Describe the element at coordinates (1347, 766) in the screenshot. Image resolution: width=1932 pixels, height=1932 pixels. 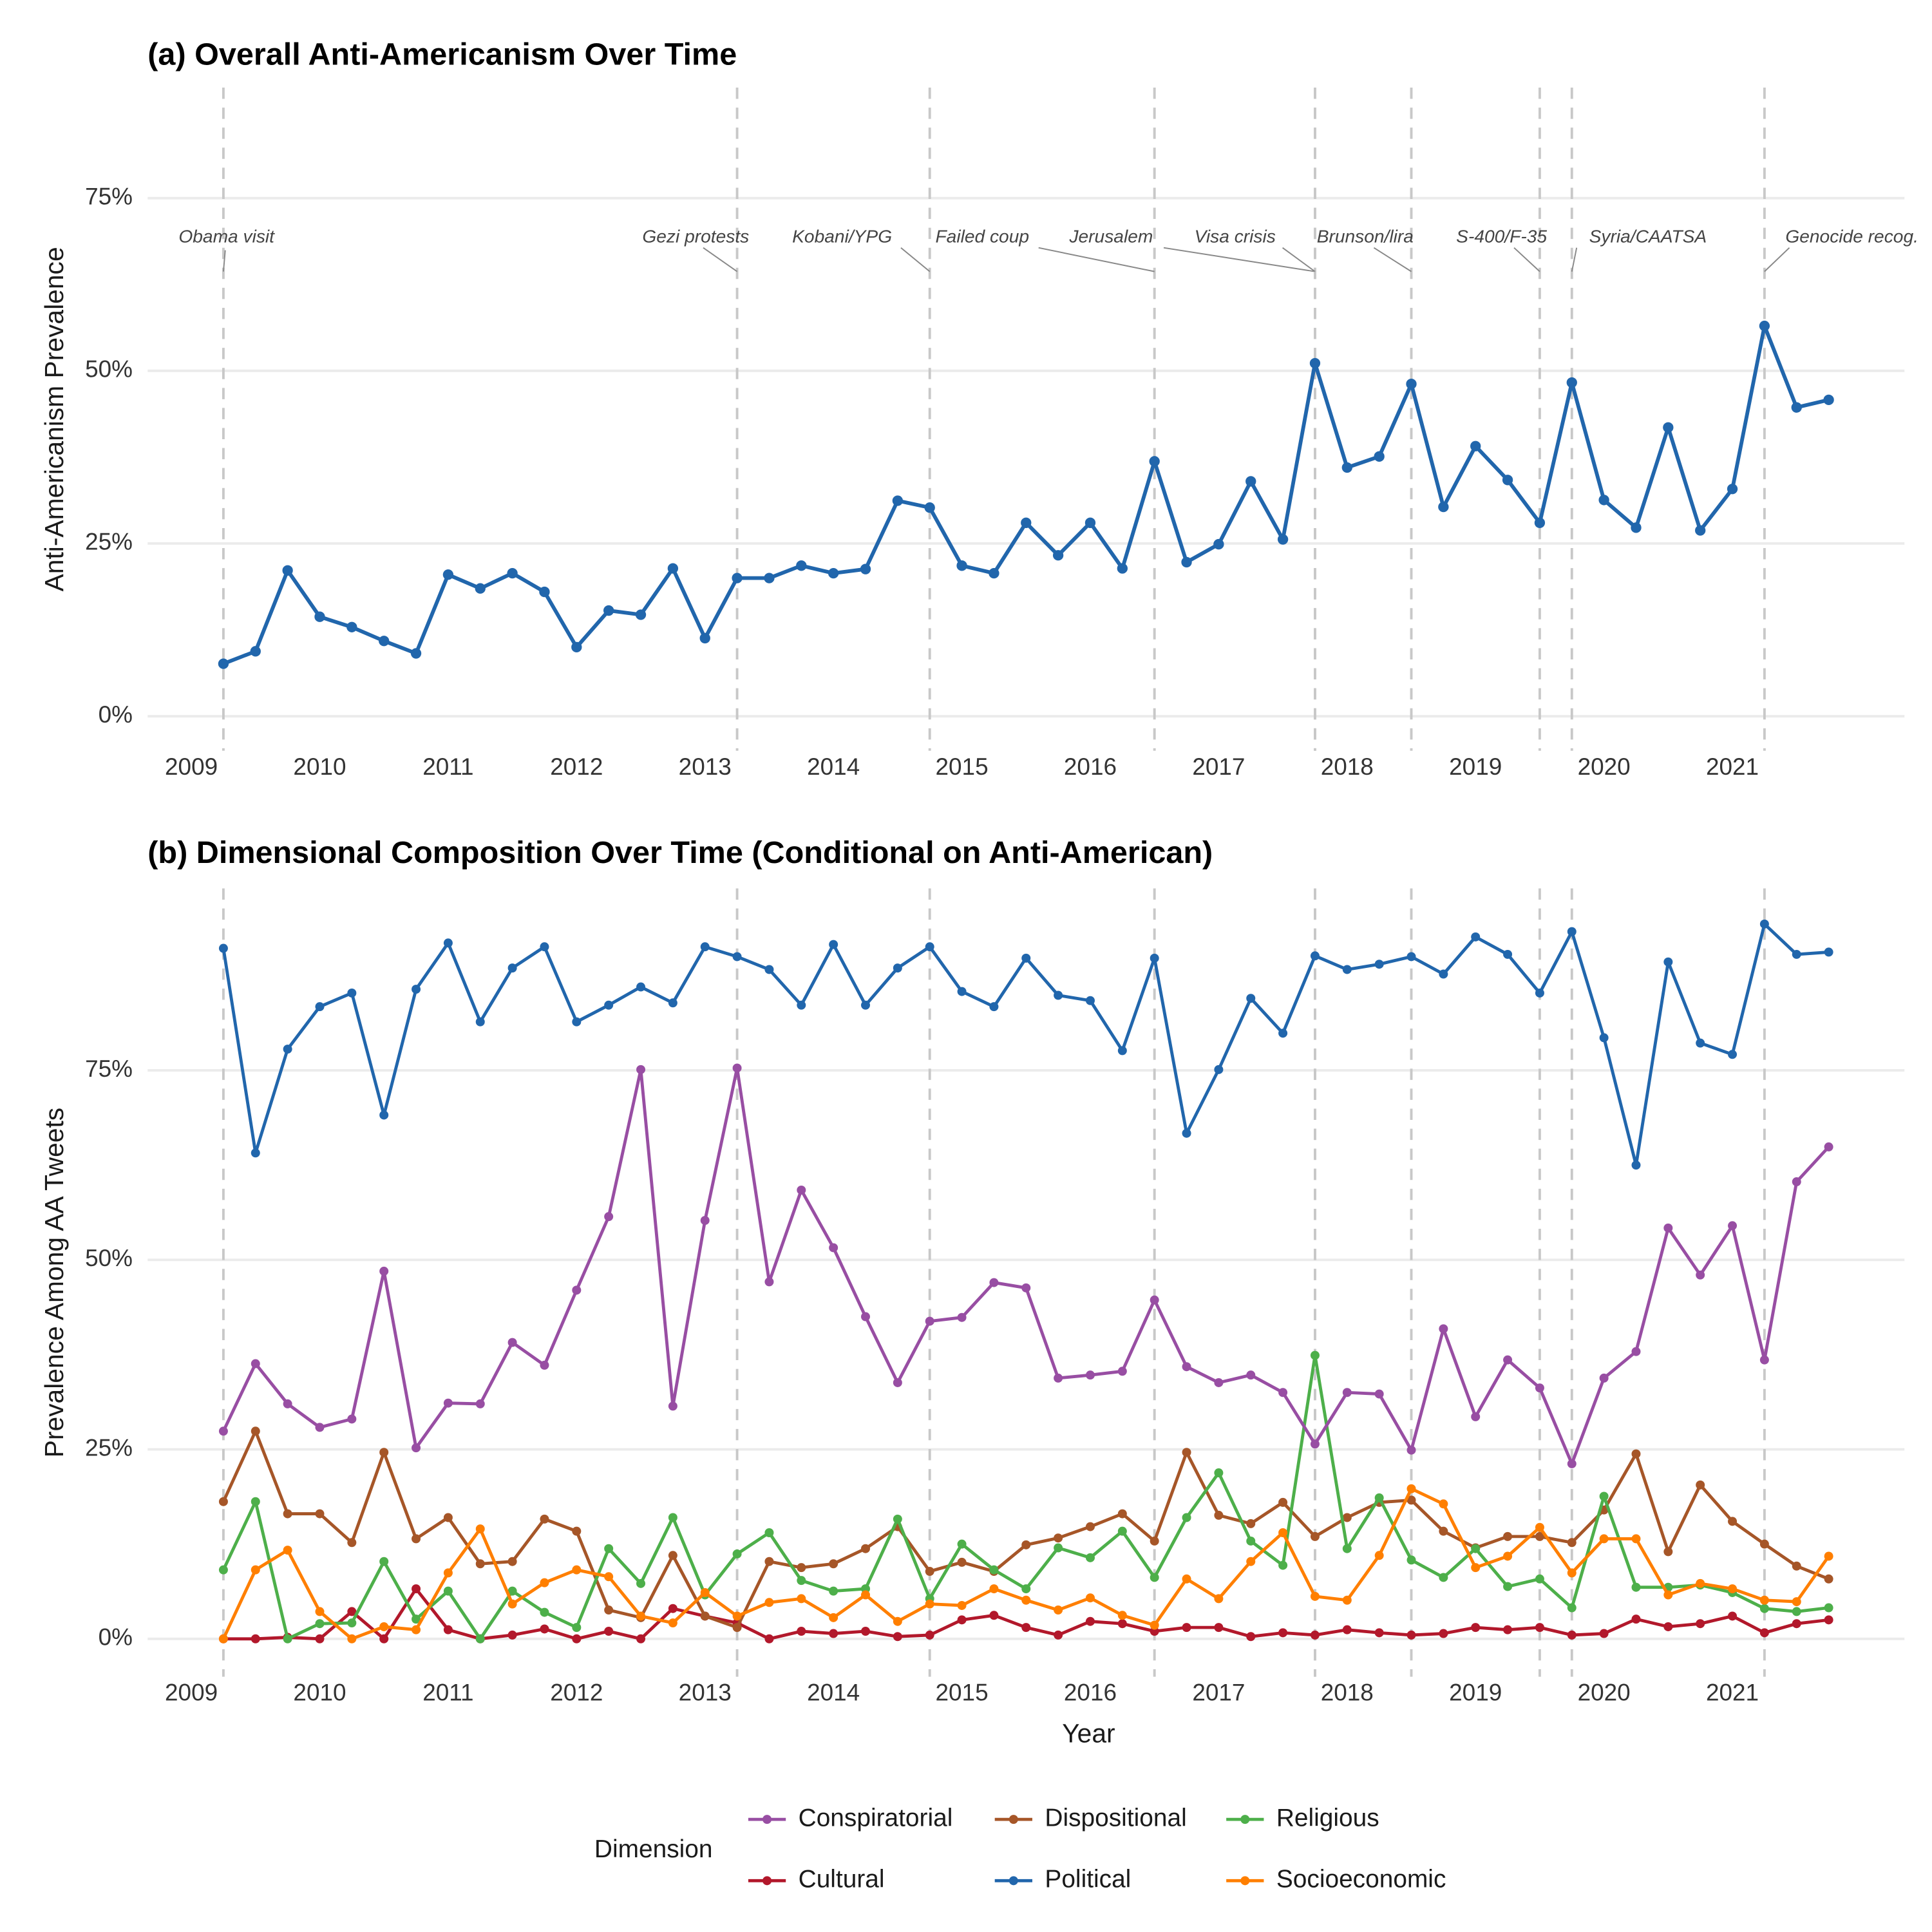
I see `x-tick-label: 2018` at that location.